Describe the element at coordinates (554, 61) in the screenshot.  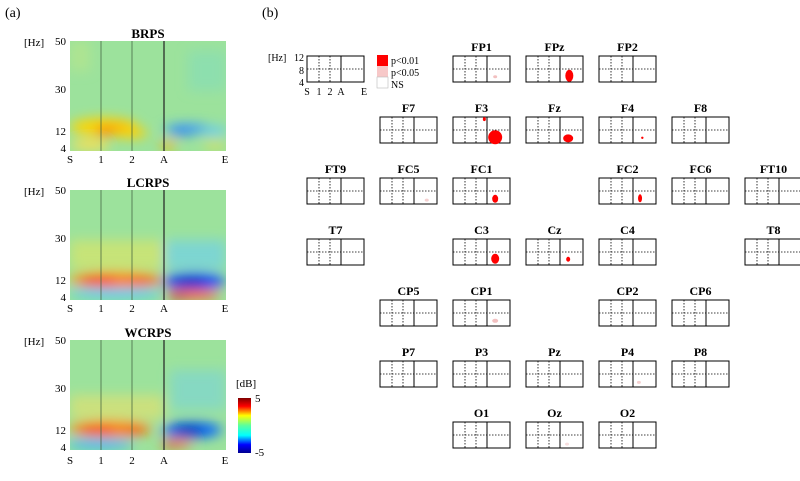
I see `electrode-panel-fpz: FPz` at that location.